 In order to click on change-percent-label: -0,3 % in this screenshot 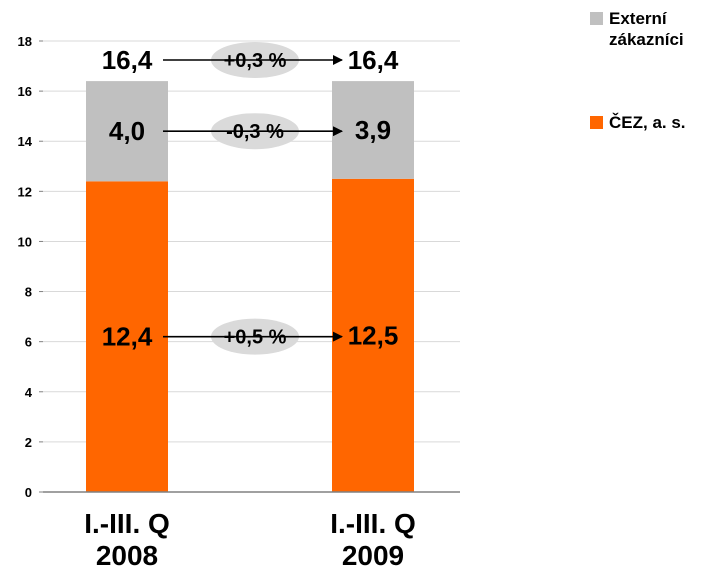, I will do `click(255, 132)`.